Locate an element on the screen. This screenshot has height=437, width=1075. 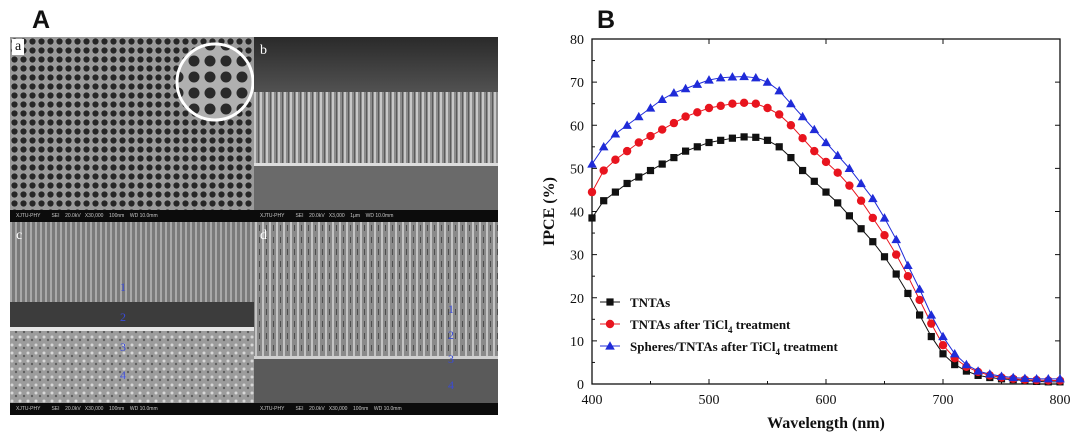
x-tick-label: 500 is located at coordinates (709, 400).